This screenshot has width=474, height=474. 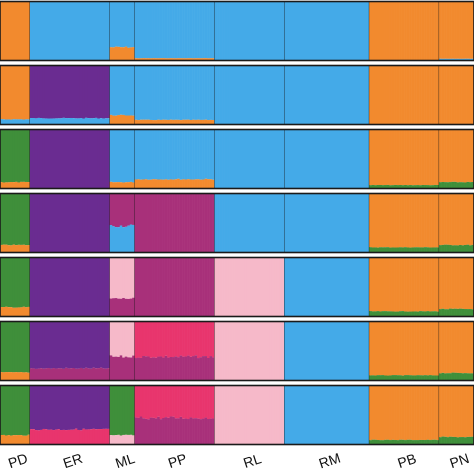 What do you see at coordinates (94, 436) in the screenshot?
I see `bar-ER-26-hotpink` at bounding box center [94, 436].